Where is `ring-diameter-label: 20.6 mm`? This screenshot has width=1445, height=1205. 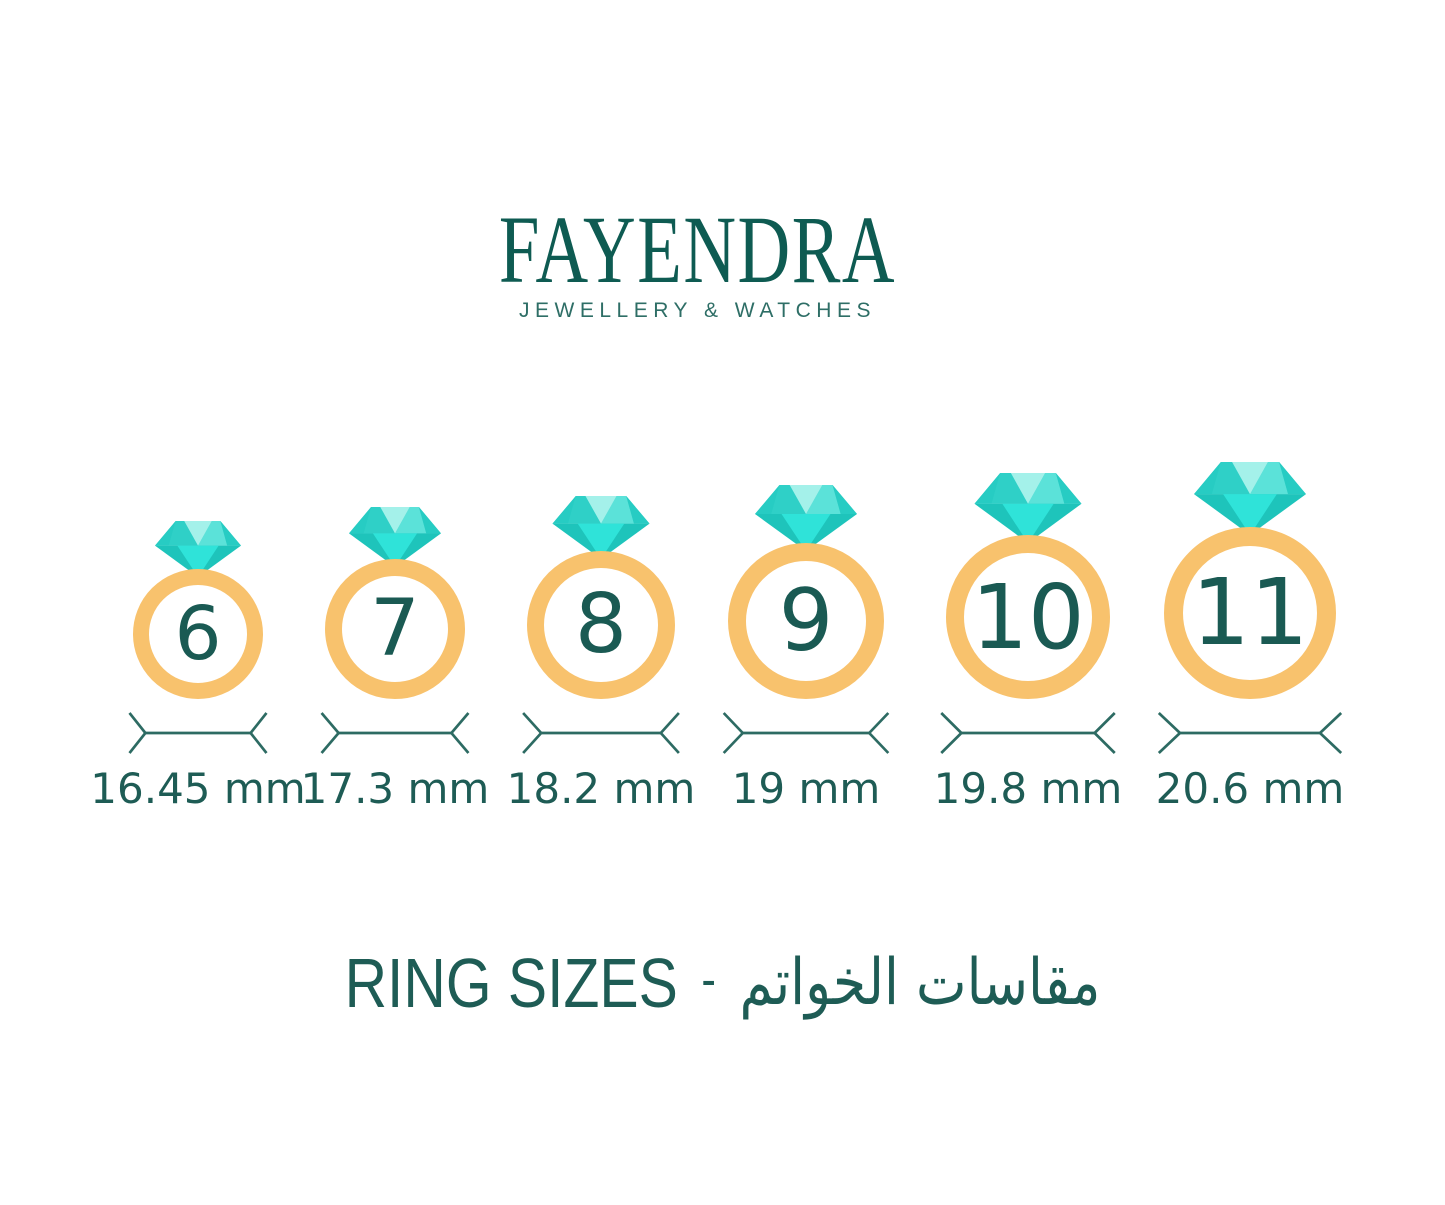
ring-diameter-label: 20.6 mm is located at coordinates (1250, 788).